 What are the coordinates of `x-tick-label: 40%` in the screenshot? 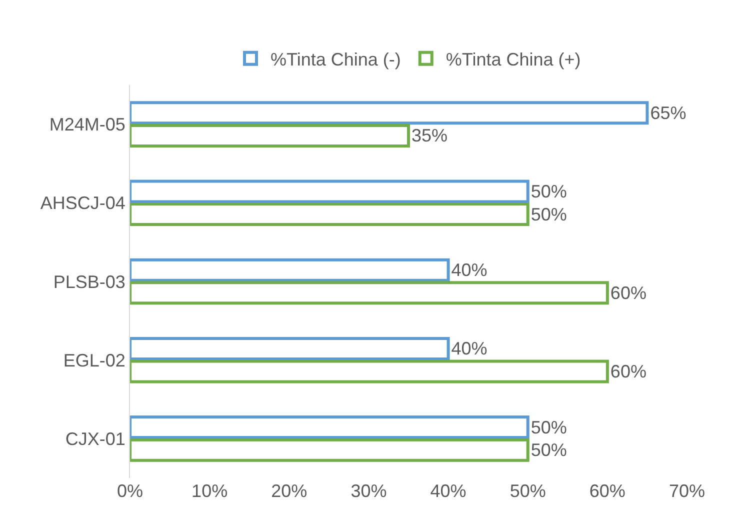 It's located at (448, 491).